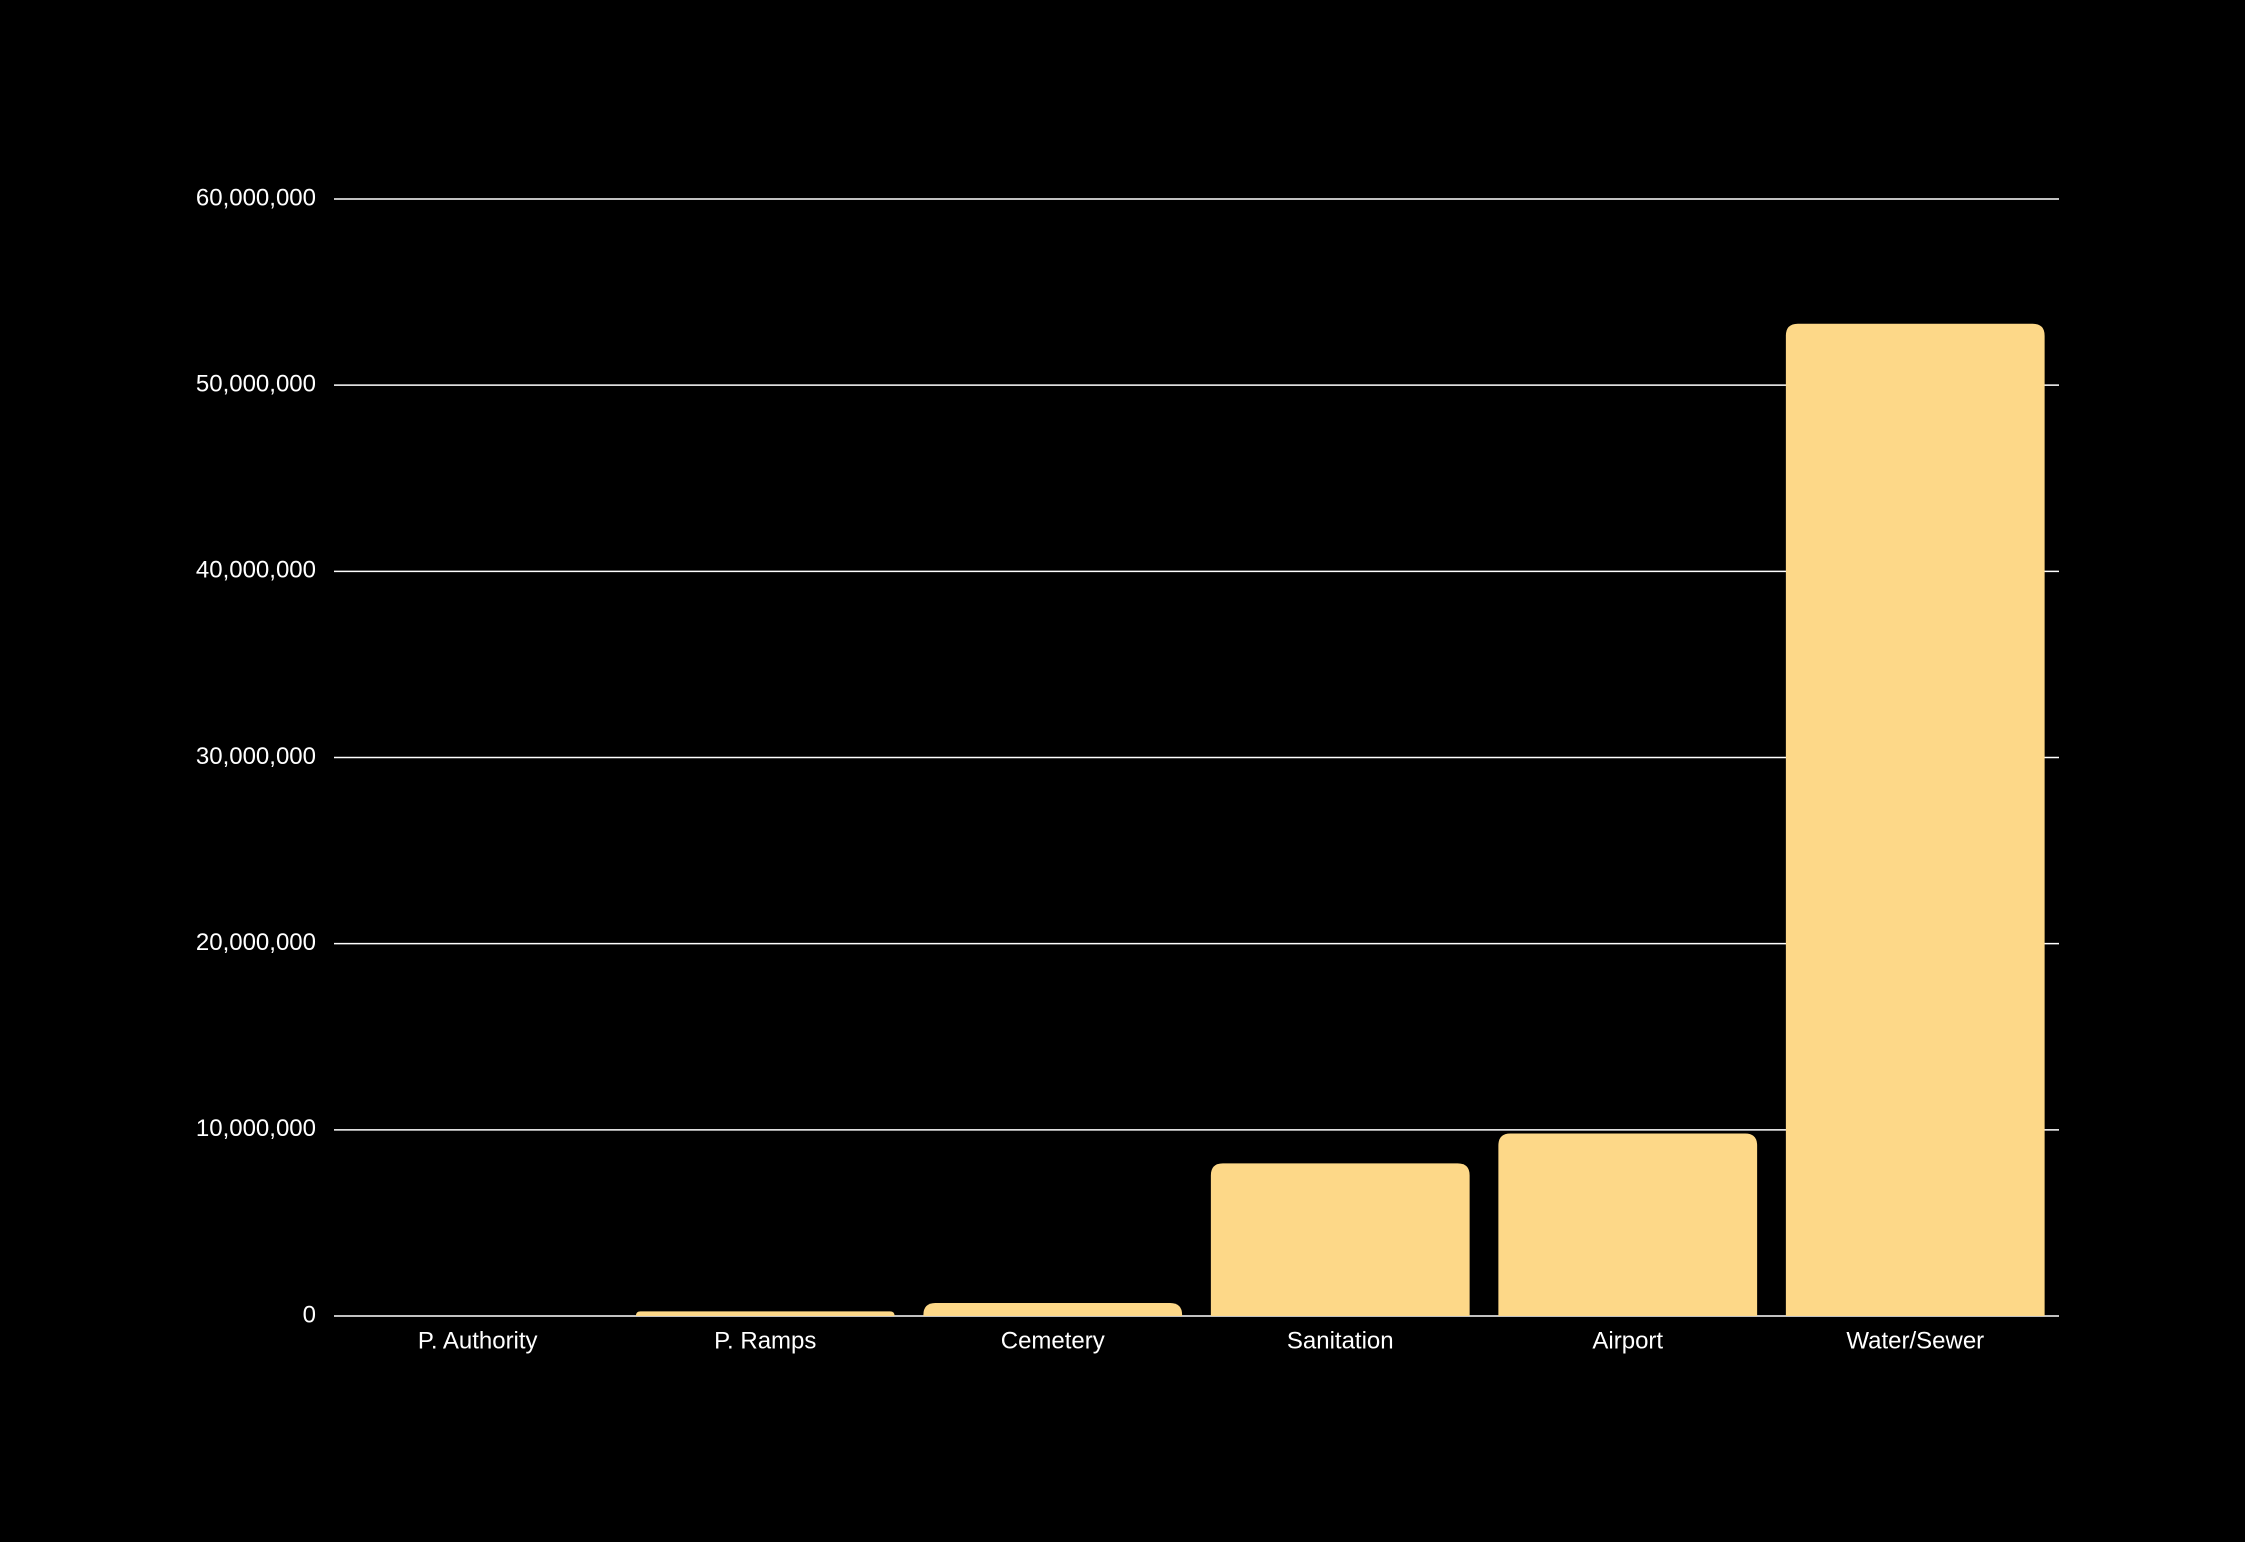  I want to click on y-tick-label: 20,000,000, so click(256, 942).